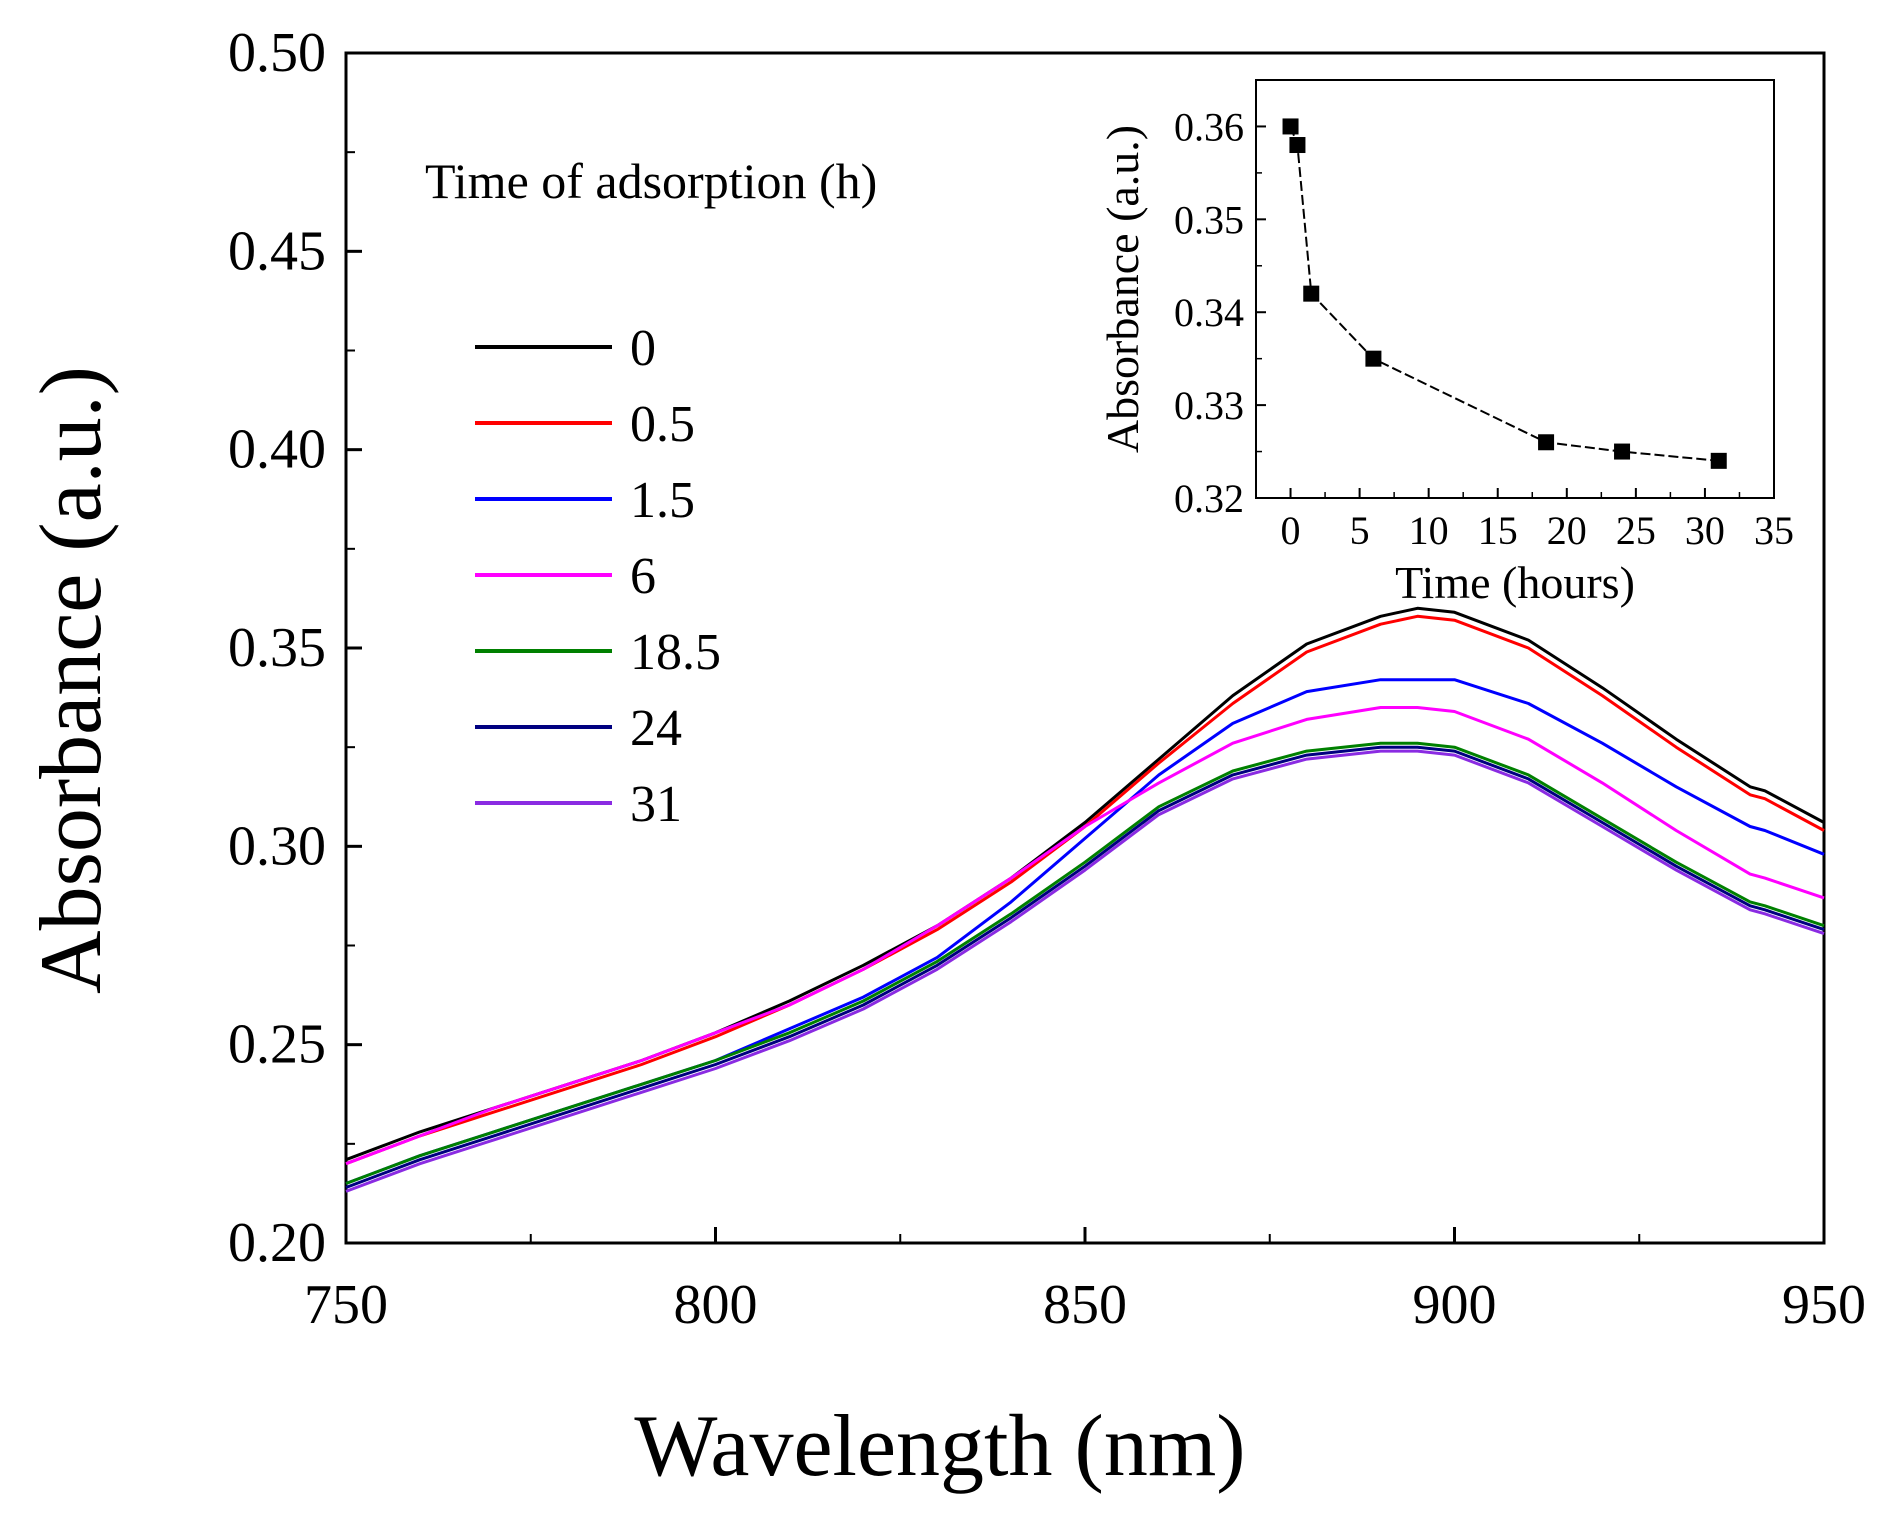 The image size is (1892, 1514). What do you see at coordinates (346, 1305) in the screenshot?
I see `main-x-tick-label: 750` at bounding box center [346, 1305].